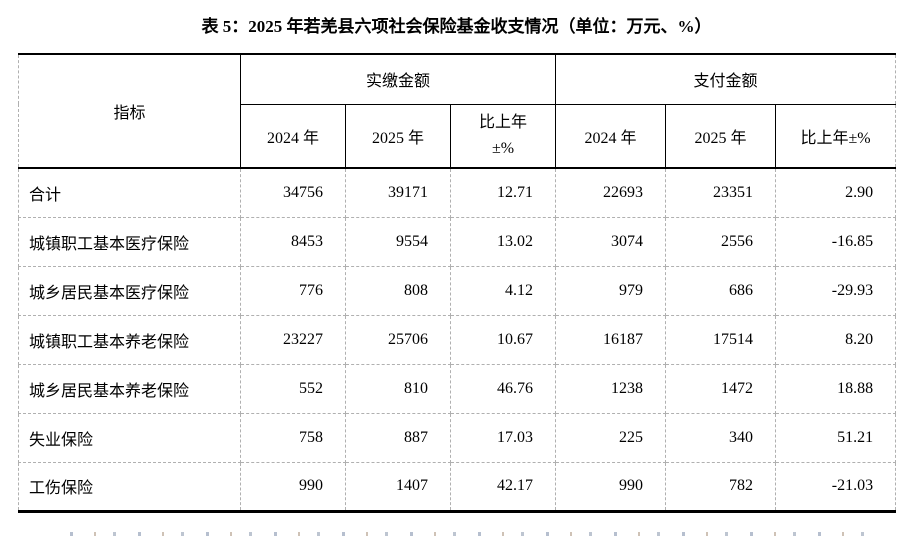  I want to click on cell-paid-2024: 23227, so click(293, 339).